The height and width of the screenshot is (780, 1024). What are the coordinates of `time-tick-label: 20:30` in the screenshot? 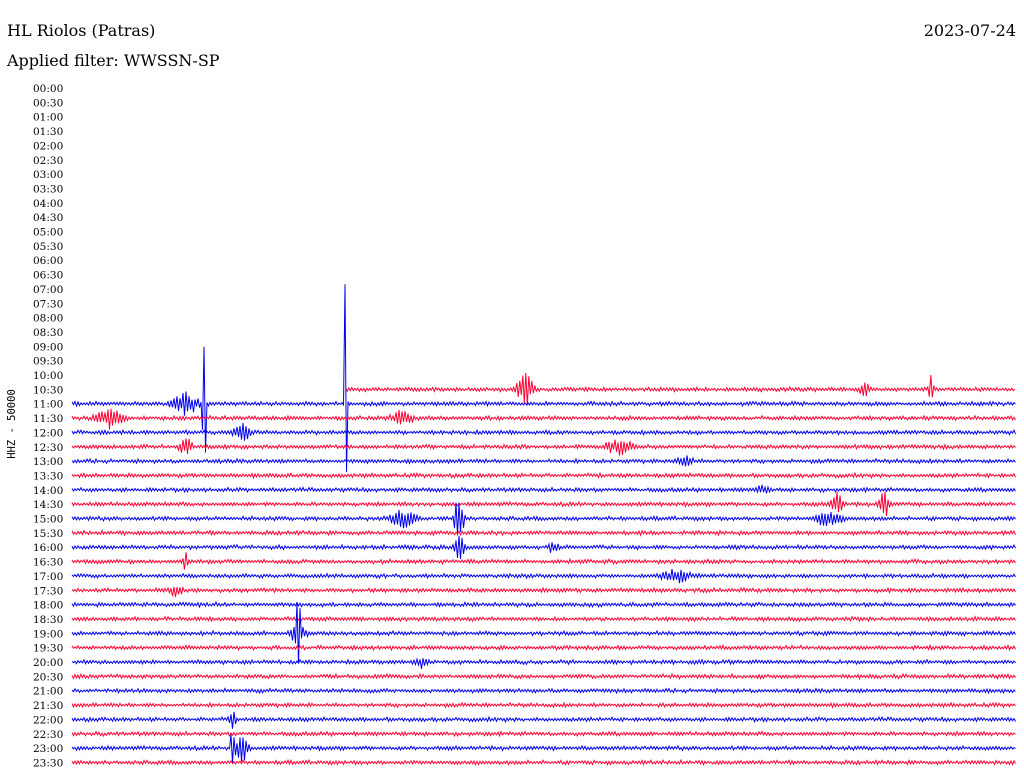 It's located at (48, 677).